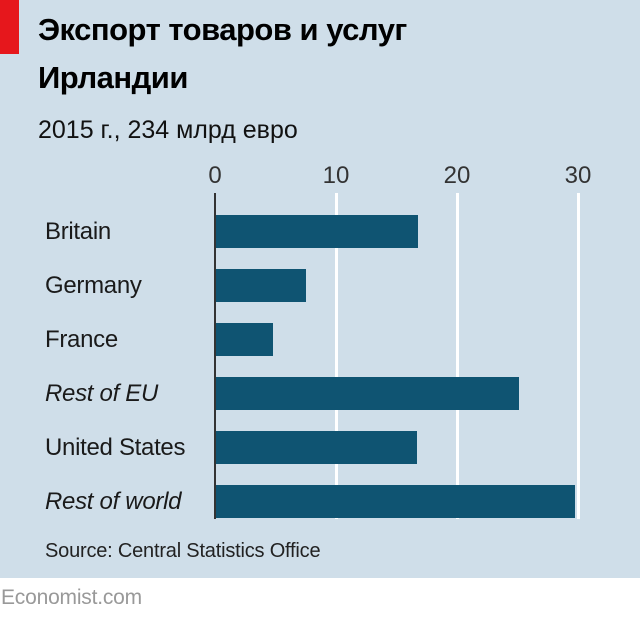 This screenshot has height=620, width=640. Describe the element at coordinates (9, 27) in the screenshot. I see `red-accent-tab` at that location.